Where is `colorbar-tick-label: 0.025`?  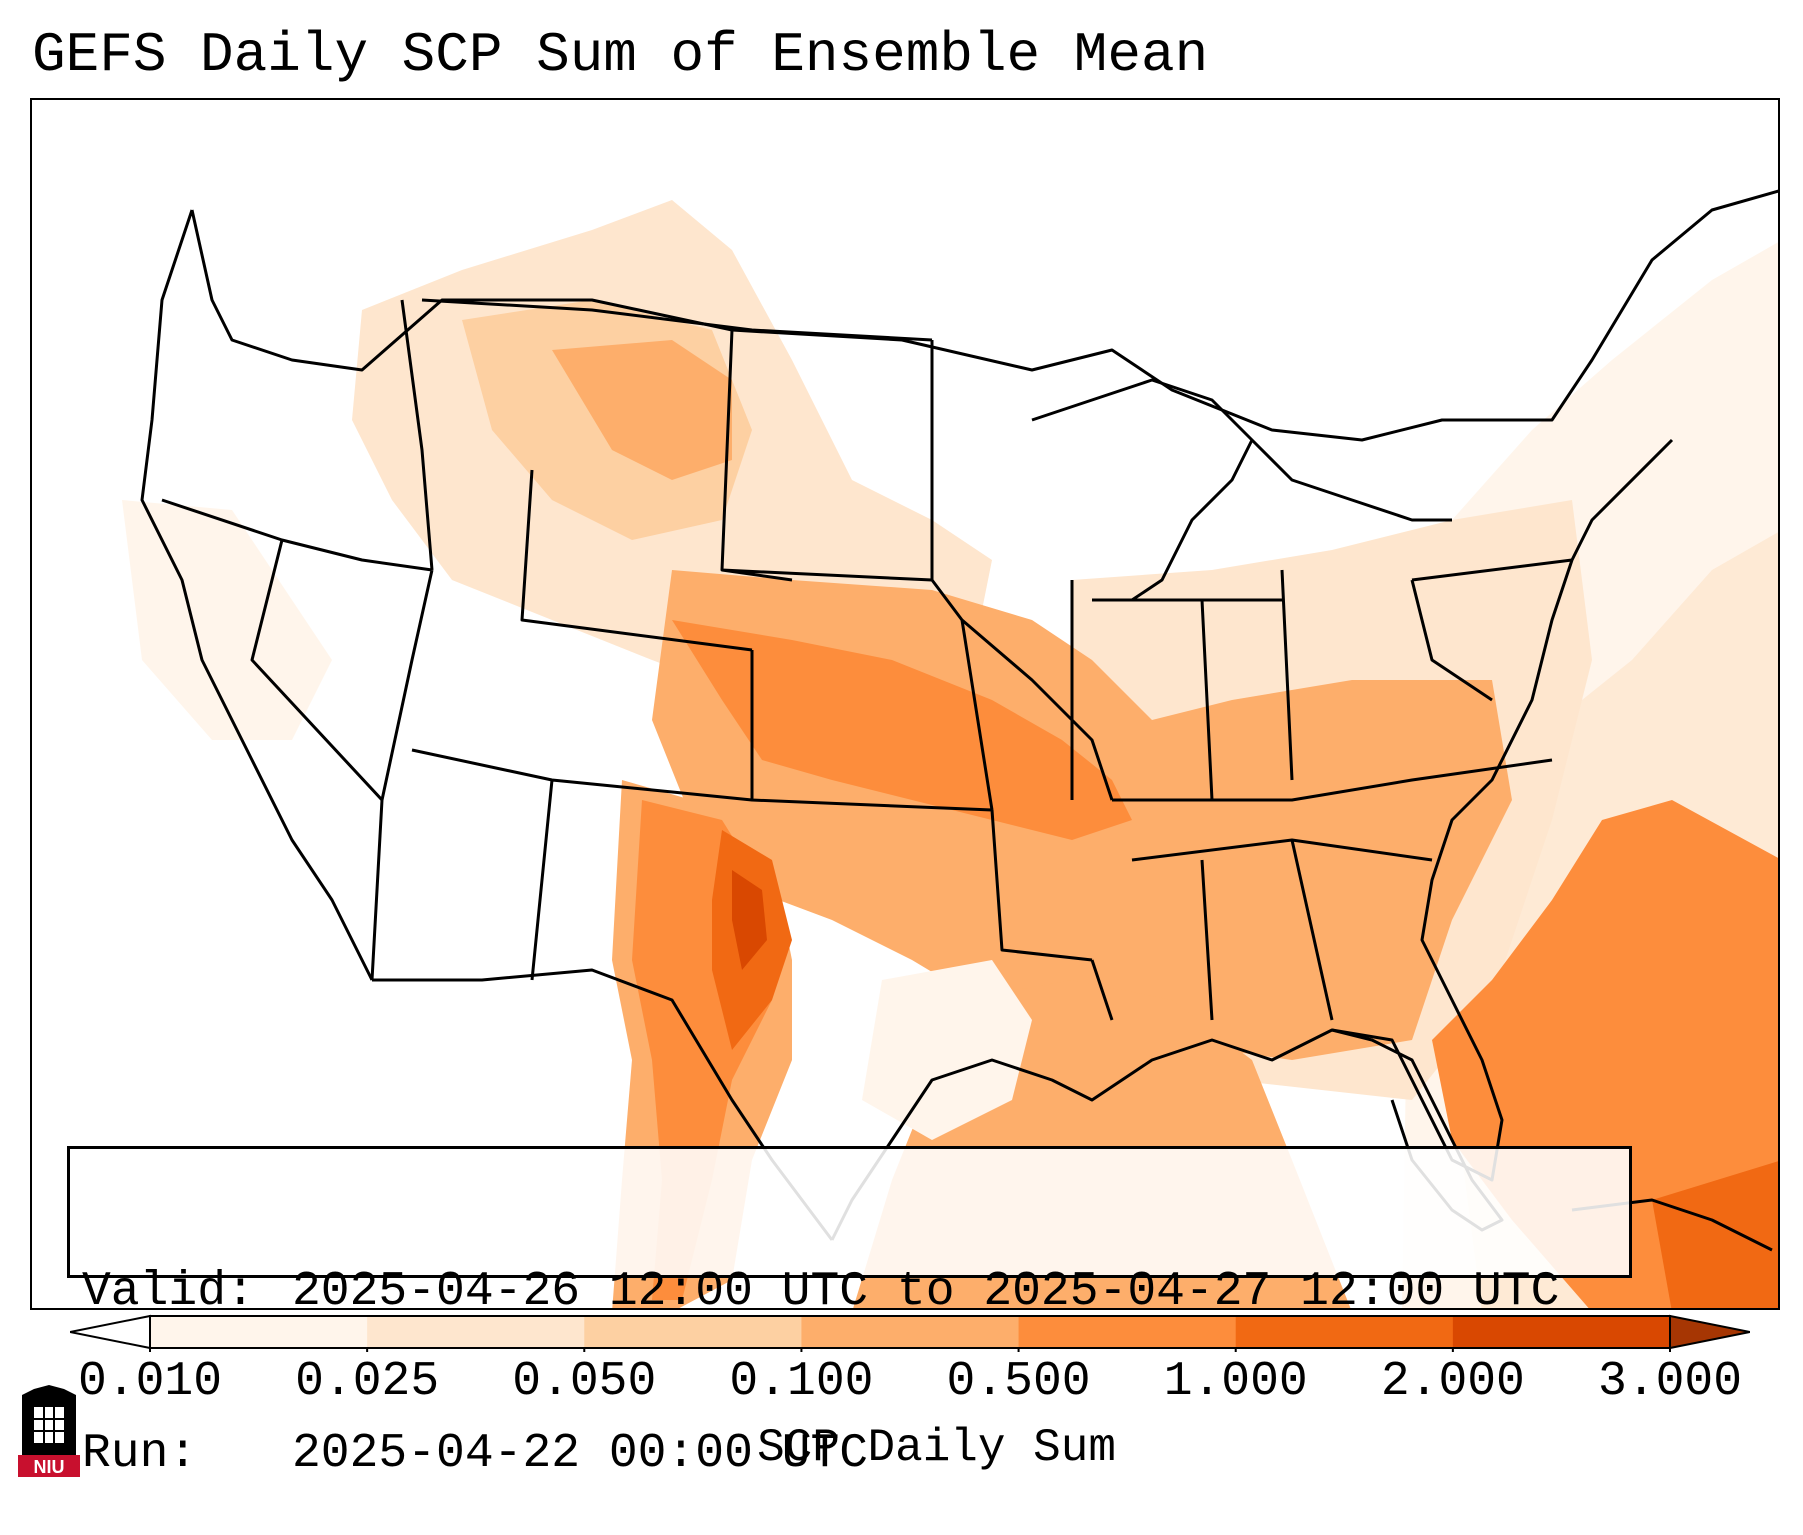
colorbar-tick-label: 0.025 is located at coordinates (367, 1382).